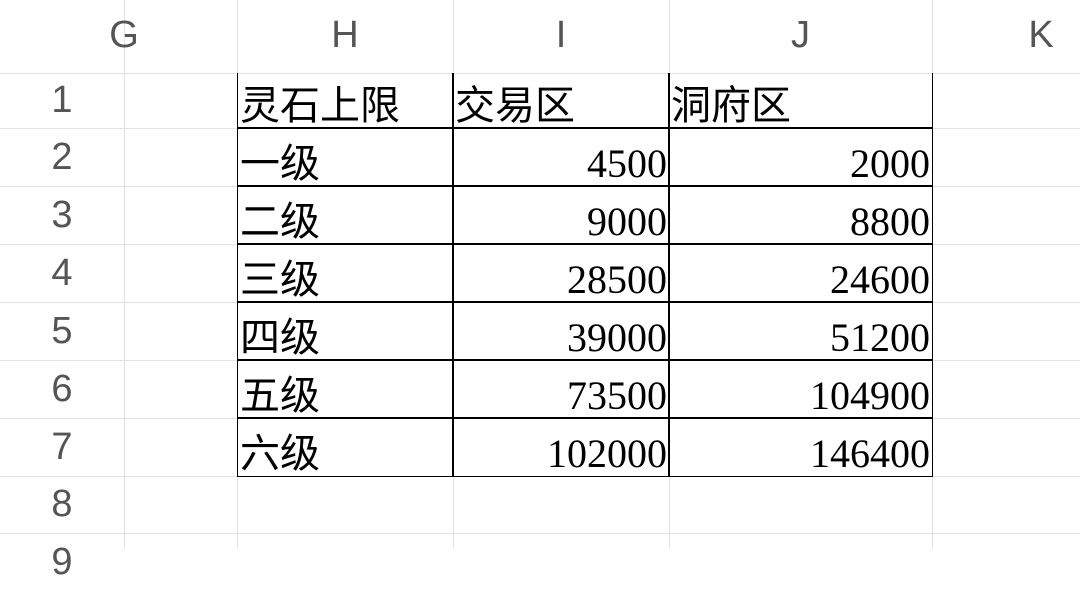  Describe the element at coordinates (800, 215) in the screenshot. I see `table-cell: 8800` at that location.